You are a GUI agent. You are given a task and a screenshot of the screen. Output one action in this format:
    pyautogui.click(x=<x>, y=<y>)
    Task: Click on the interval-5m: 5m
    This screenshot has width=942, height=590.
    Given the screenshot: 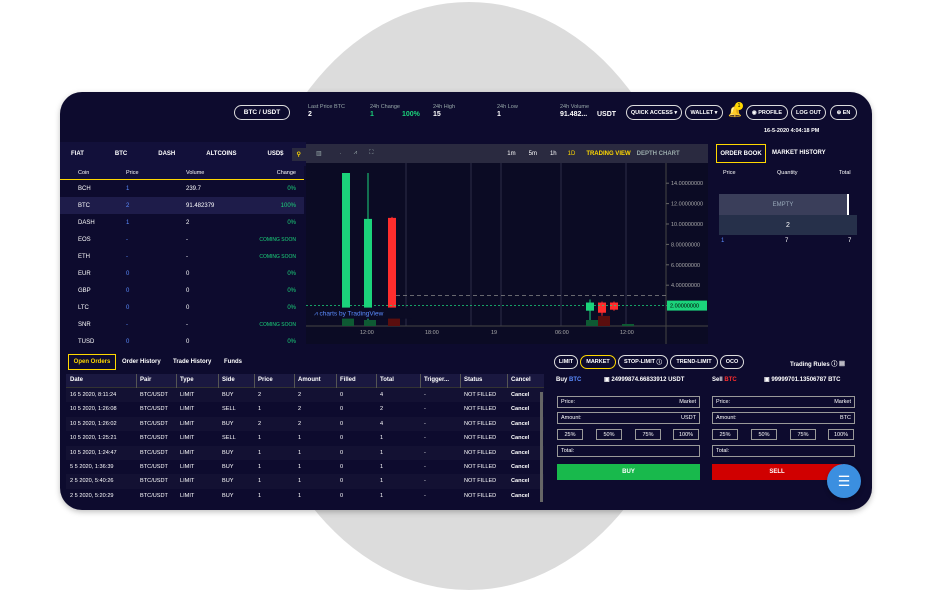 What is the action you would take?
    pyautogui.click(x=532, y=153)
    